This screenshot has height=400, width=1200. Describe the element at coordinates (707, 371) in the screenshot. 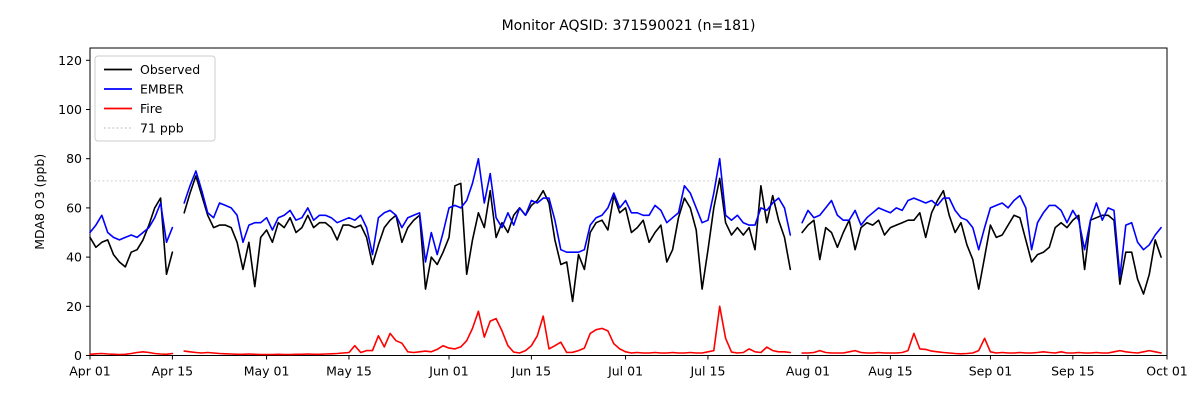

I see `x-axis-tick-label: Jul 15` at that location.